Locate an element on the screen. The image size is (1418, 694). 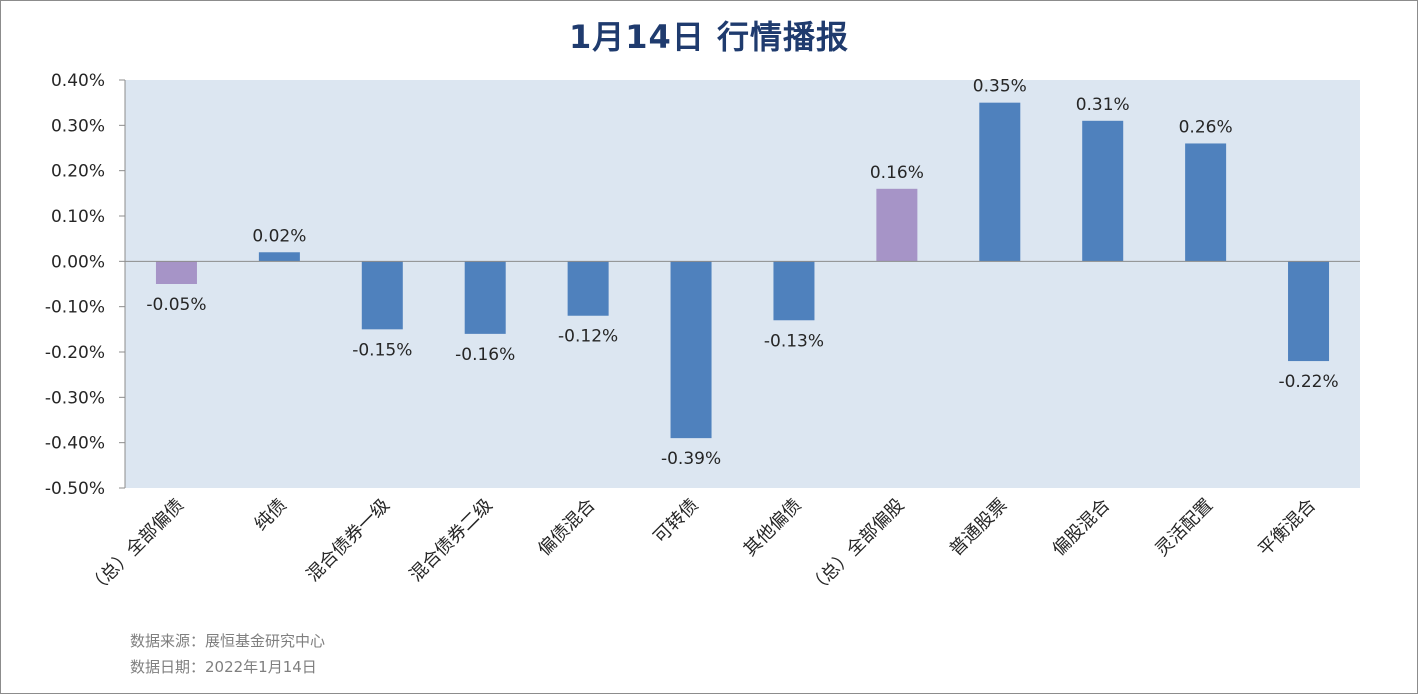
data-label: 0.31% is located at coordinates (1103, 105).